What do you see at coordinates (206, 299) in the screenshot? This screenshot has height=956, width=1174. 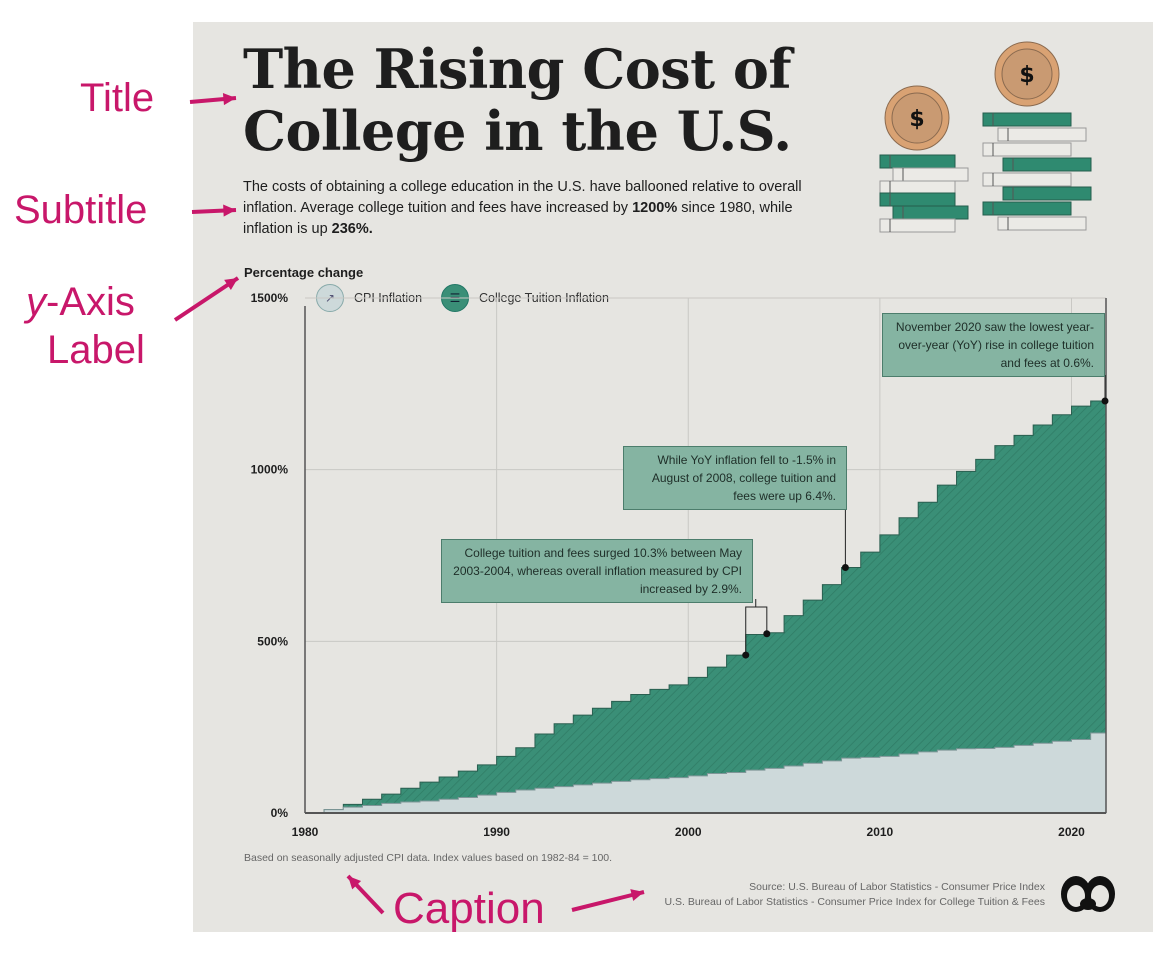 I see `pointer-arrow` at bounding box center [206, 299].